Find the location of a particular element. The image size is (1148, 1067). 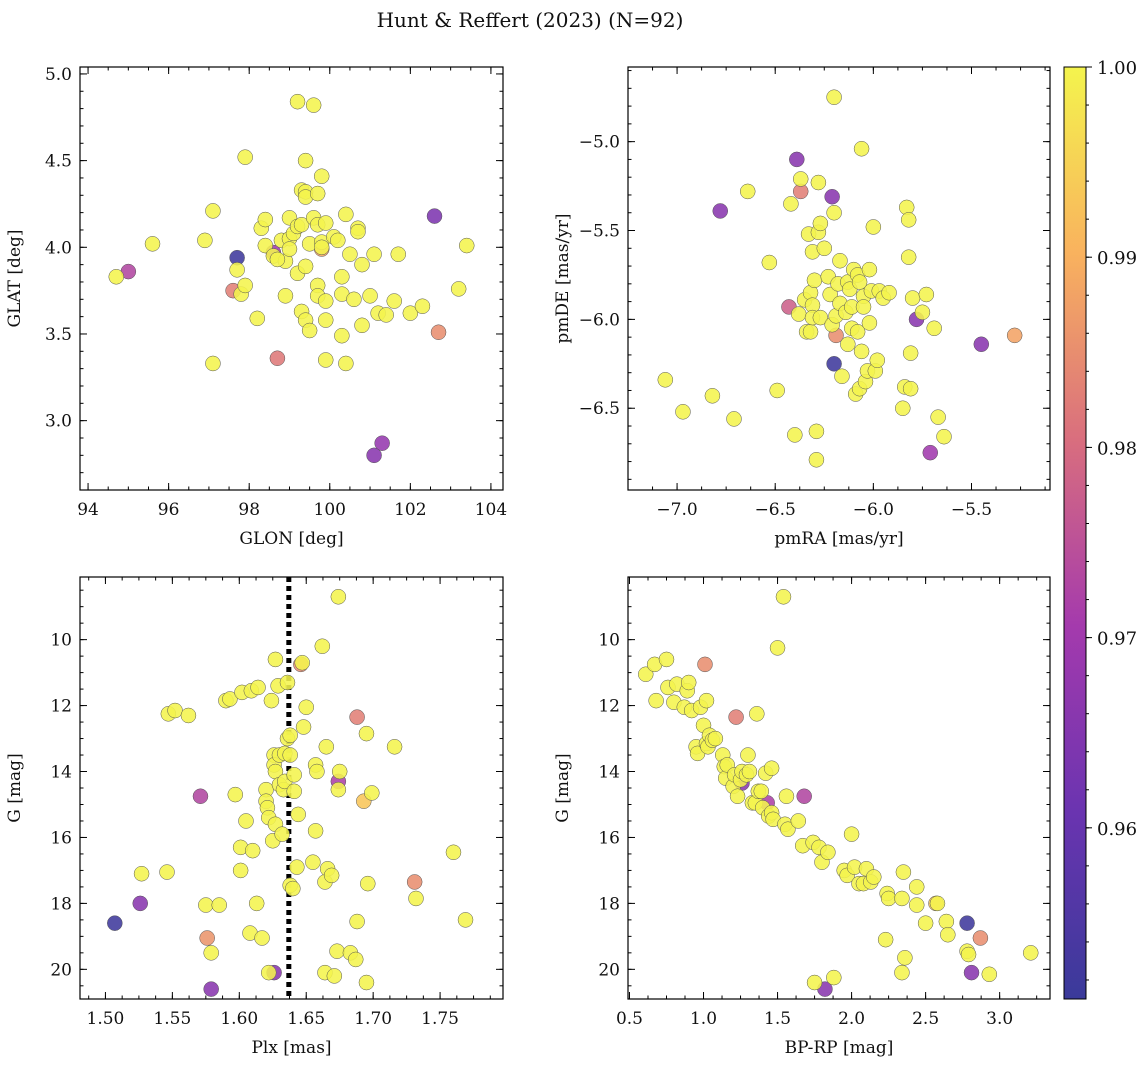

x-tick-label: −6.5 is located at coordinates (775, 510).